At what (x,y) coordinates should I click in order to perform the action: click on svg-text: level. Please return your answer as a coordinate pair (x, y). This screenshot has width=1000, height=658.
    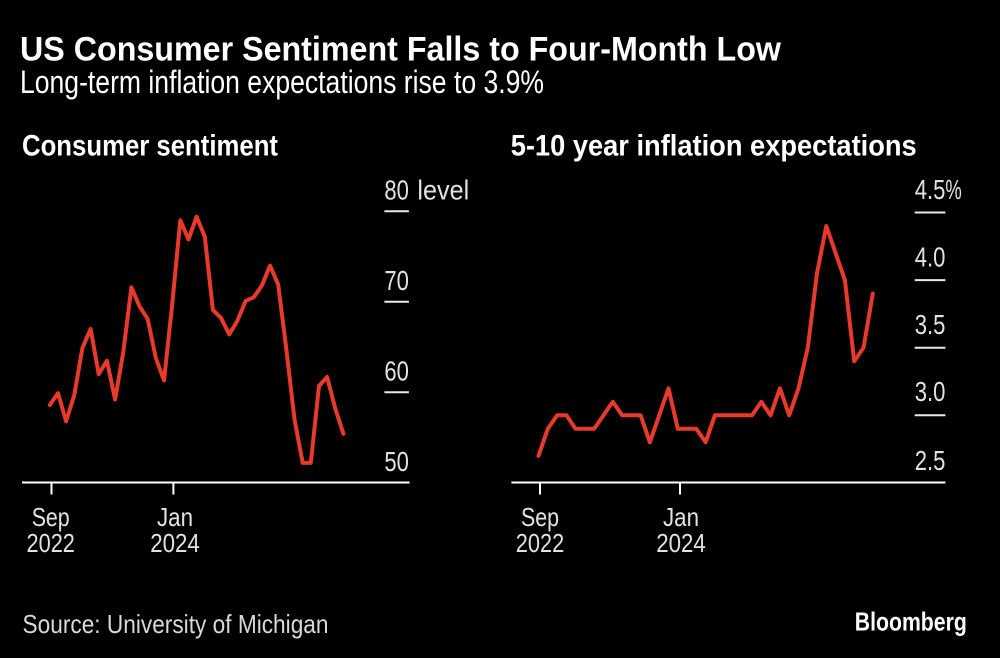
    Looking at the image, I should click on (443, 190).